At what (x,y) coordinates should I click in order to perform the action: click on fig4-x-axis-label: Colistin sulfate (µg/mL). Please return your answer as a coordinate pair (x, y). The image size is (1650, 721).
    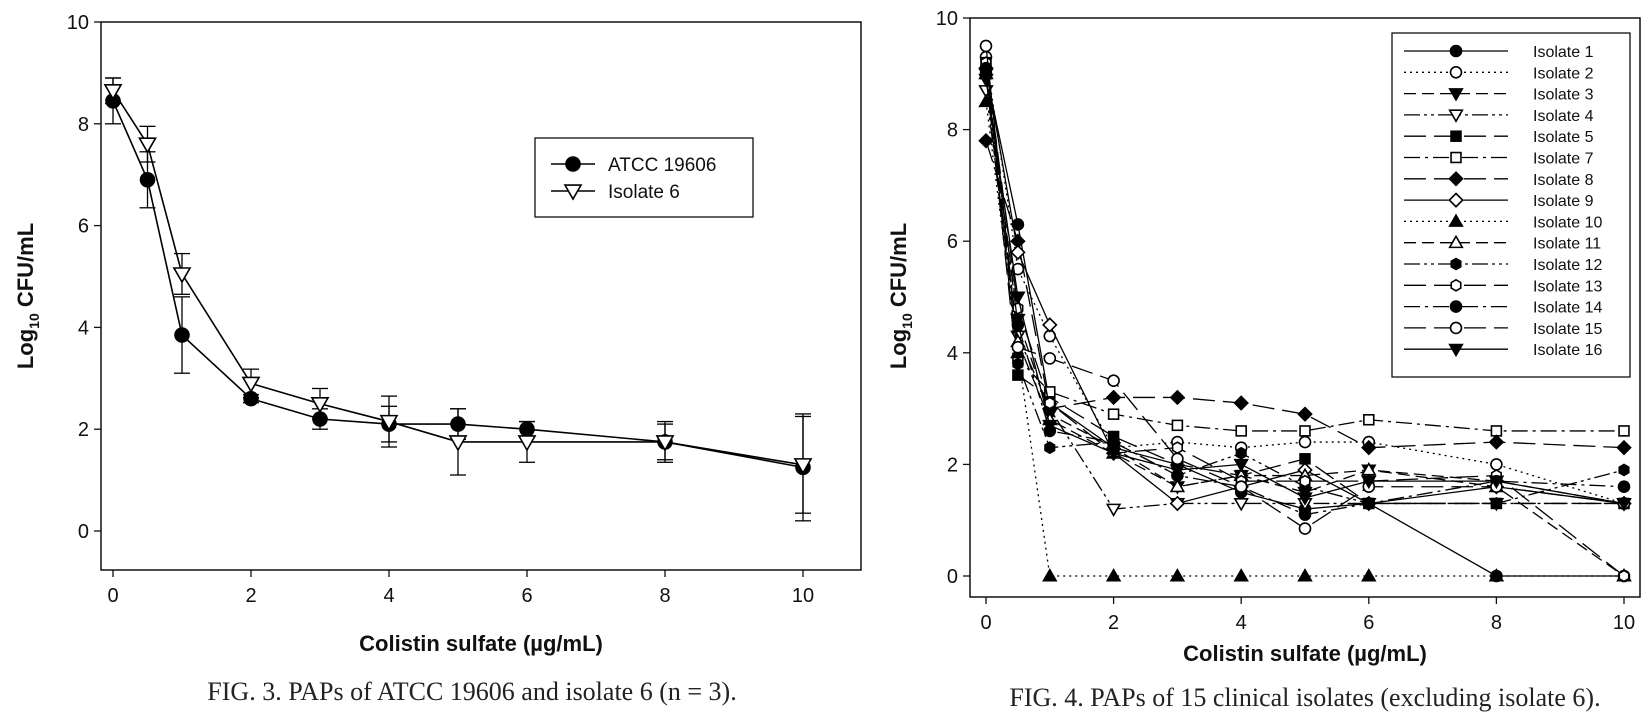
    Looking at the image, I should click on (1305, 653).